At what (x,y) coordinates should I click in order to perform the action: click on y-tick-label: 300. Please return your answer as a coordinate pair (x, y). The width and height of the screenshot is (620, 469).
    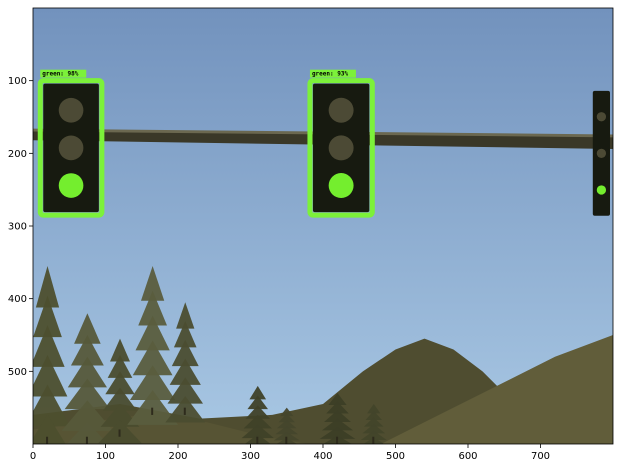
    Looking at the image, I should click on (17, 227).